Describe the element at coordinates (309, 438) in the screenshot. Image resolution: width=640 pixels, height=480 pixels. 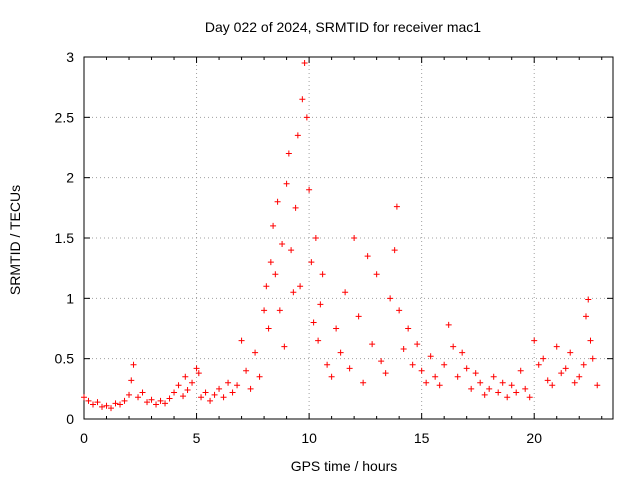
I see `x-tick-label: 10` at that location.